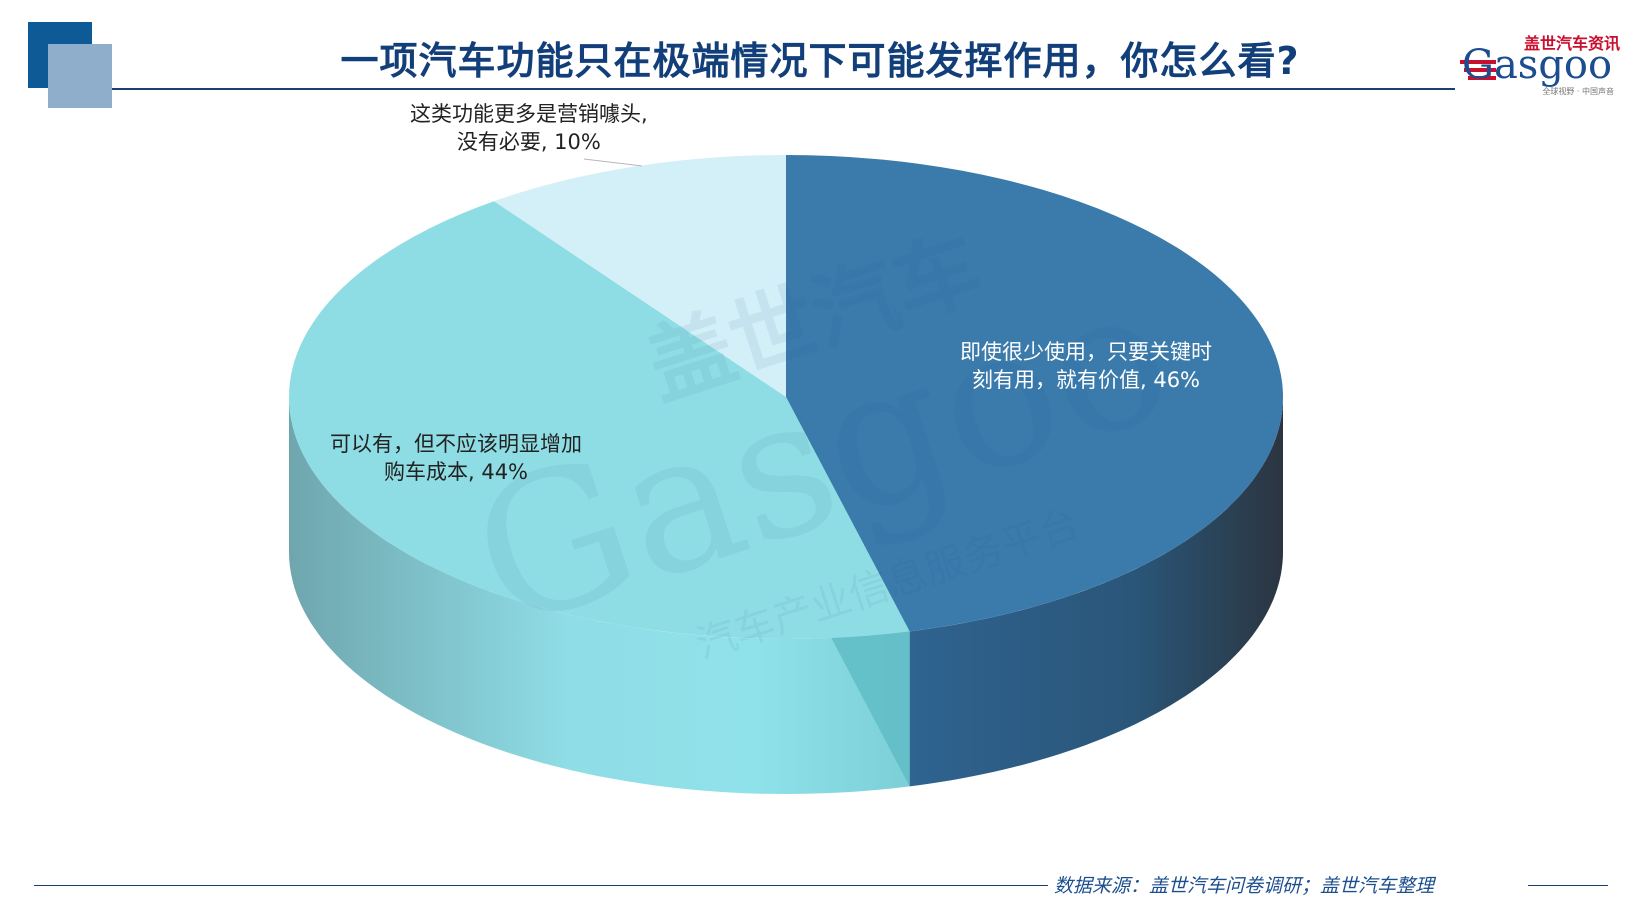  What do you see at coordinates (613, 162) in the screenshot?
I see `leader-line` at bounding box center [613, 162].